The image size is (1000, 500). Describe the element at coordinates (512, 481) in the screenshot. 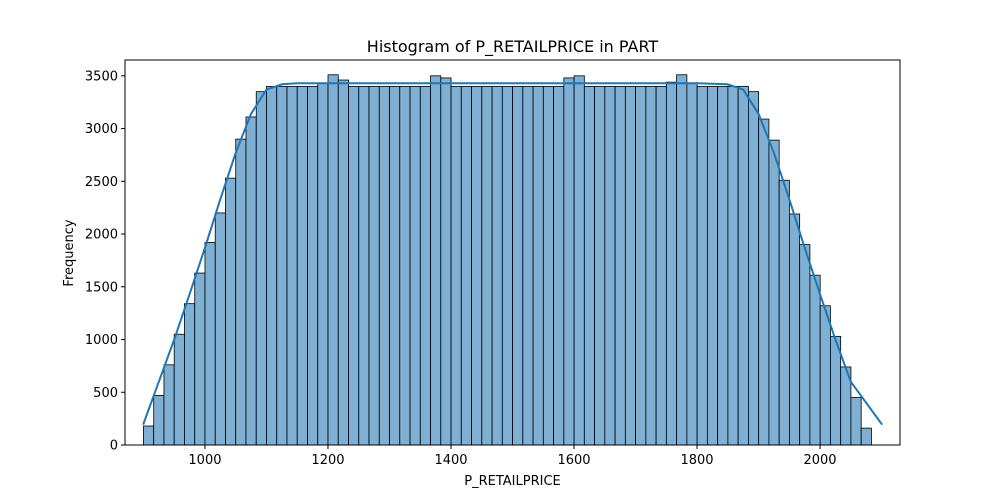

I see `x-axis-title: P_RETAILPRICE` at that location.